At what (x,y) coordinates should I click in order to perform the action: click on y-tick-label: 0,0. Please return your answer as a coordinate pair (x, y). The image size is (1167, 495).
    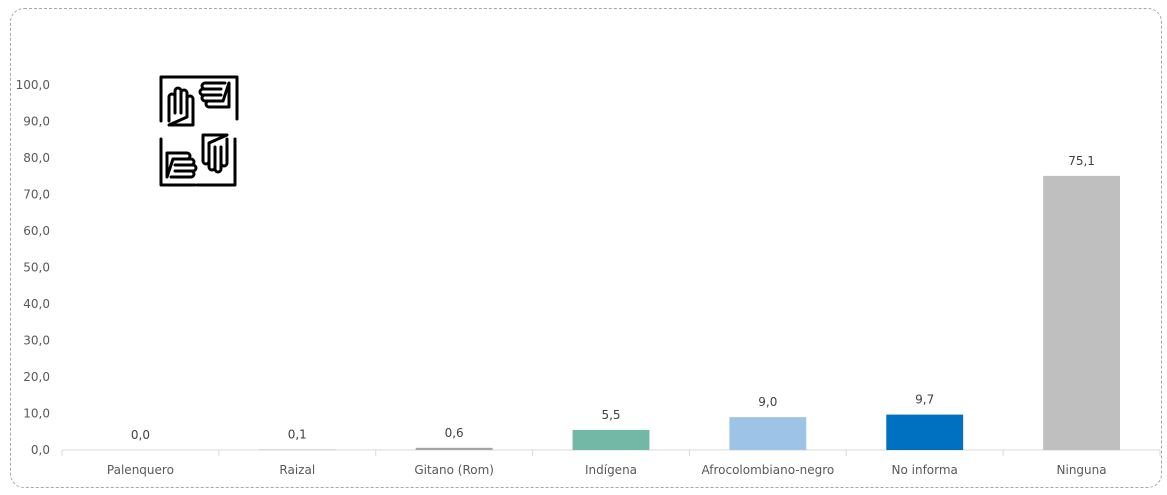
    Looking at the image, I should click on (40, 450).